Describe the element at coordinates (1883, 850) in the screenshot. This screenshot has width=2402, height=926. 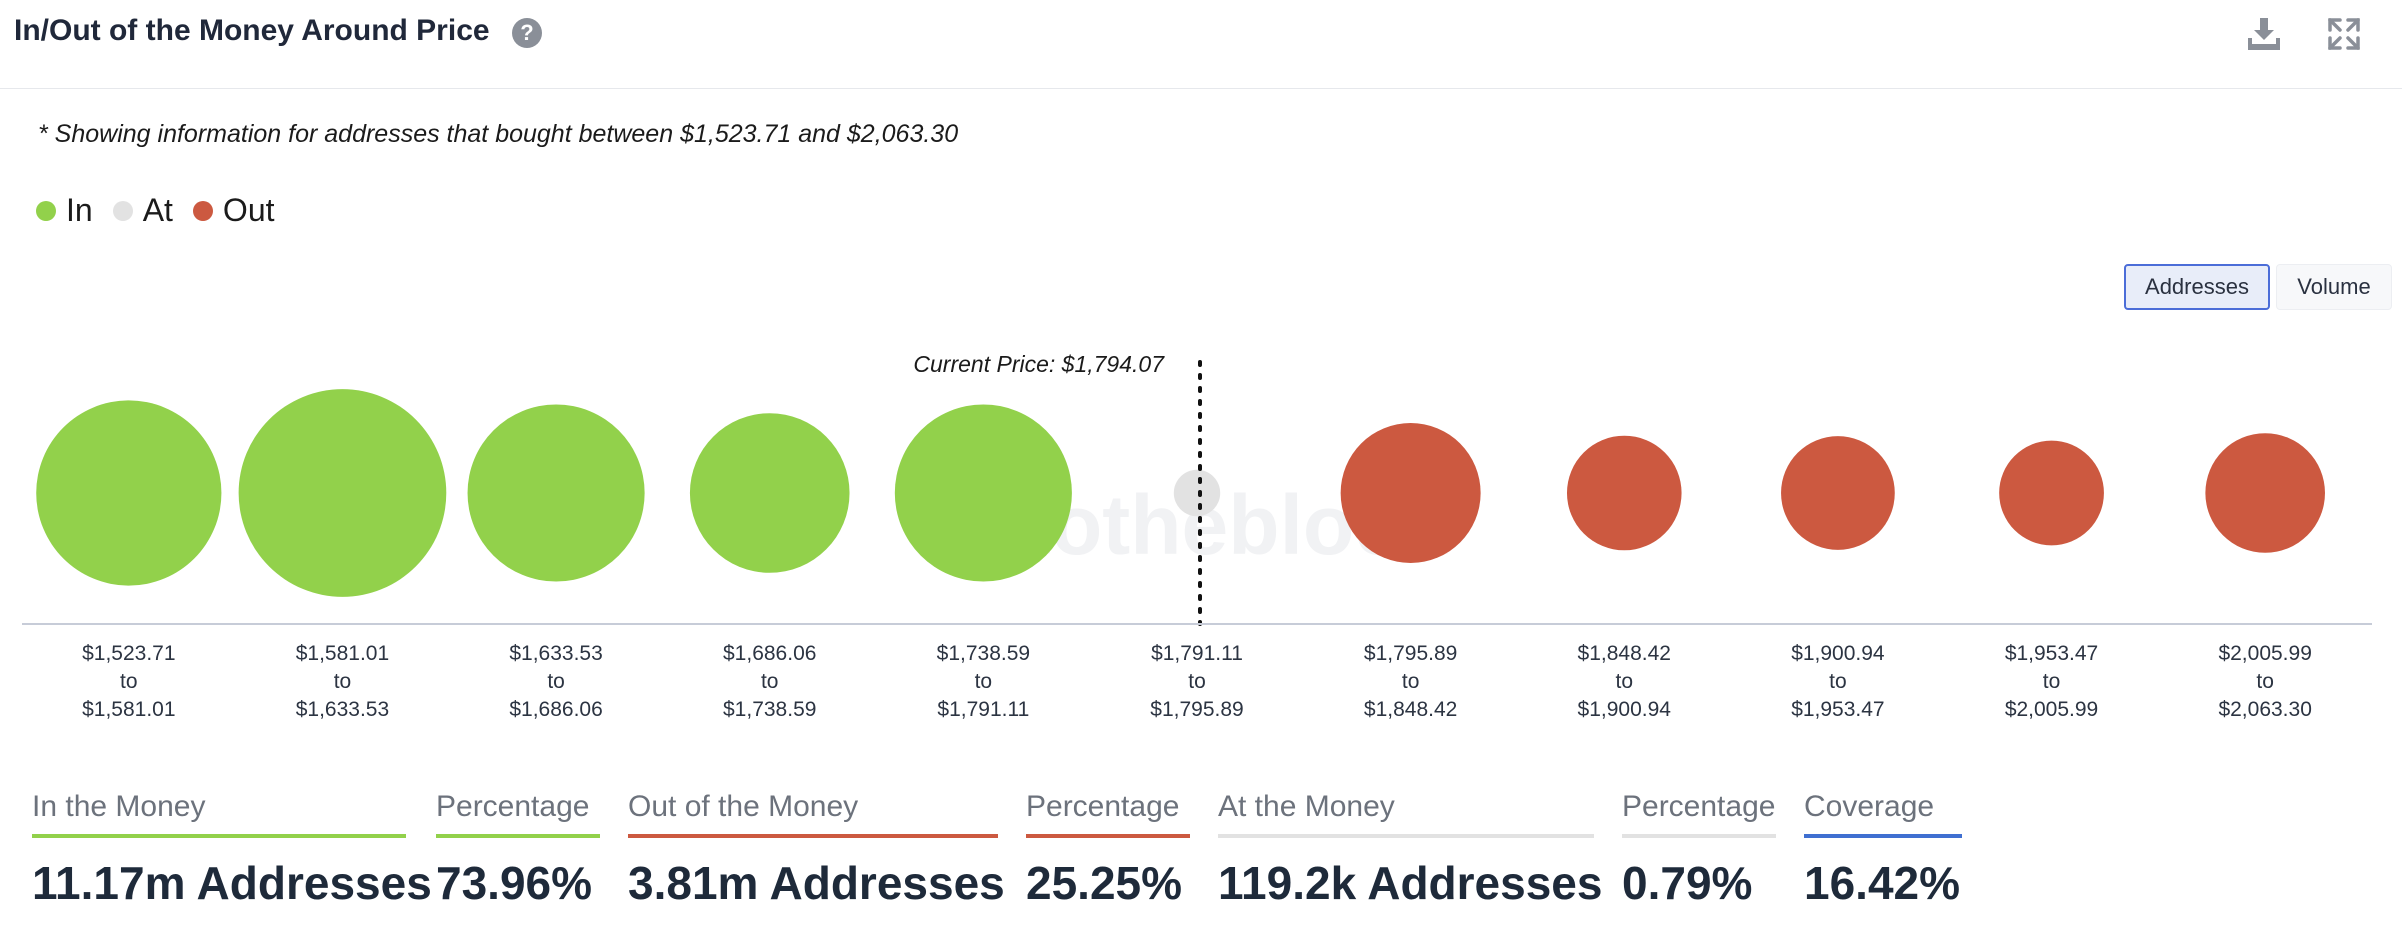
I see `stat-coverage: Coverage 16.42%` at that location.